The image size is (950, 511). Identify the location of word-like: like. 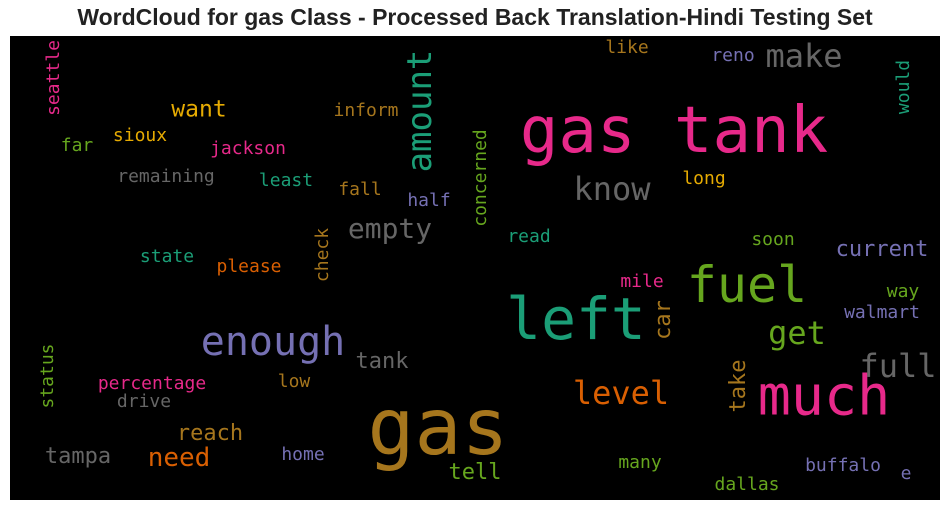
(627, 47).